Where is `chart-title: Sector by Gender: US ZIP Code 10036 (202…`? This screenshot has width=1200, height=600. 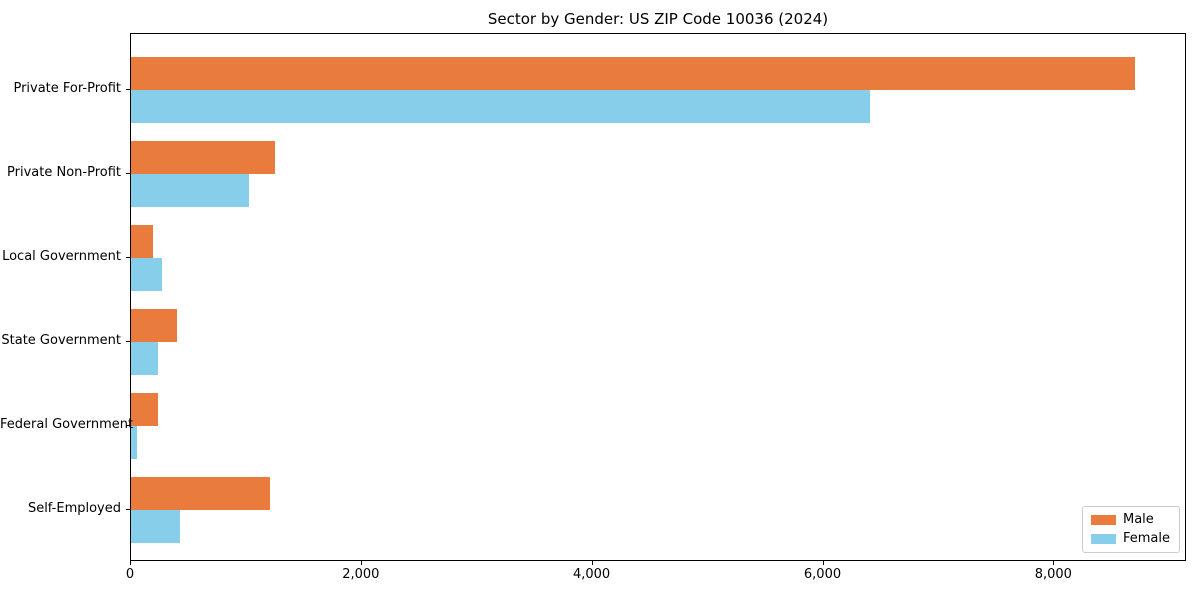 chart-title: Sector by Gender: US ZIP Code 10036 (202… is located at coordinates (658, 19).